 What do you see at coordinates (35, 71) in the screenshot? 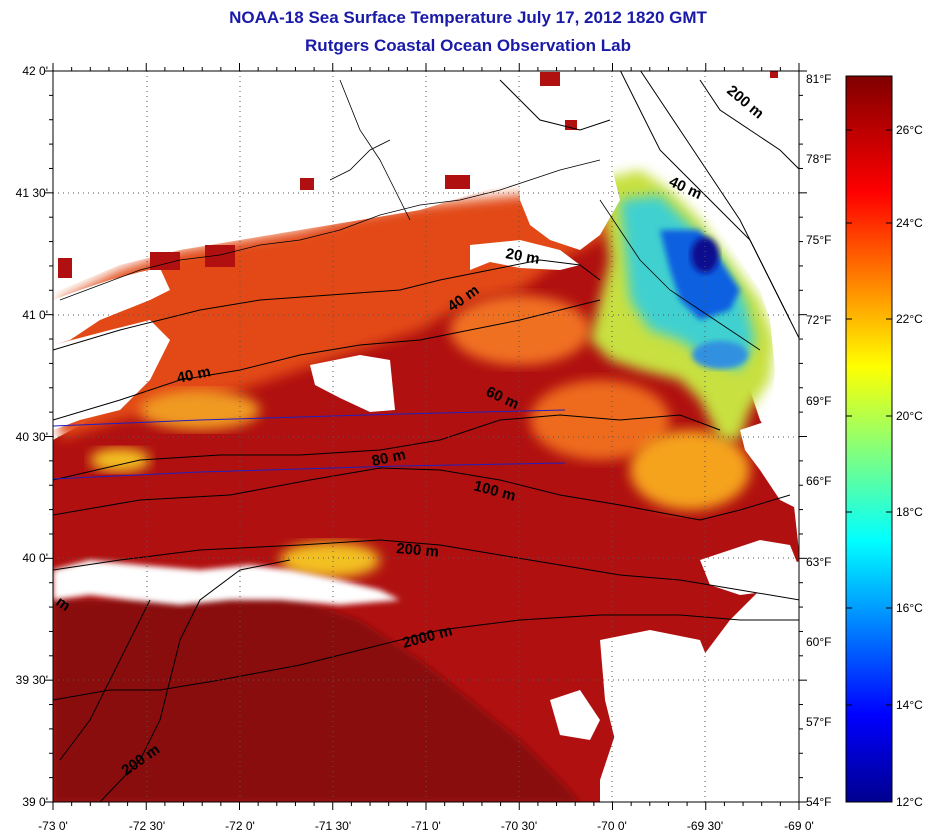
I see `lat-tick-label: 42 0'` at bounding box center [35, 71].